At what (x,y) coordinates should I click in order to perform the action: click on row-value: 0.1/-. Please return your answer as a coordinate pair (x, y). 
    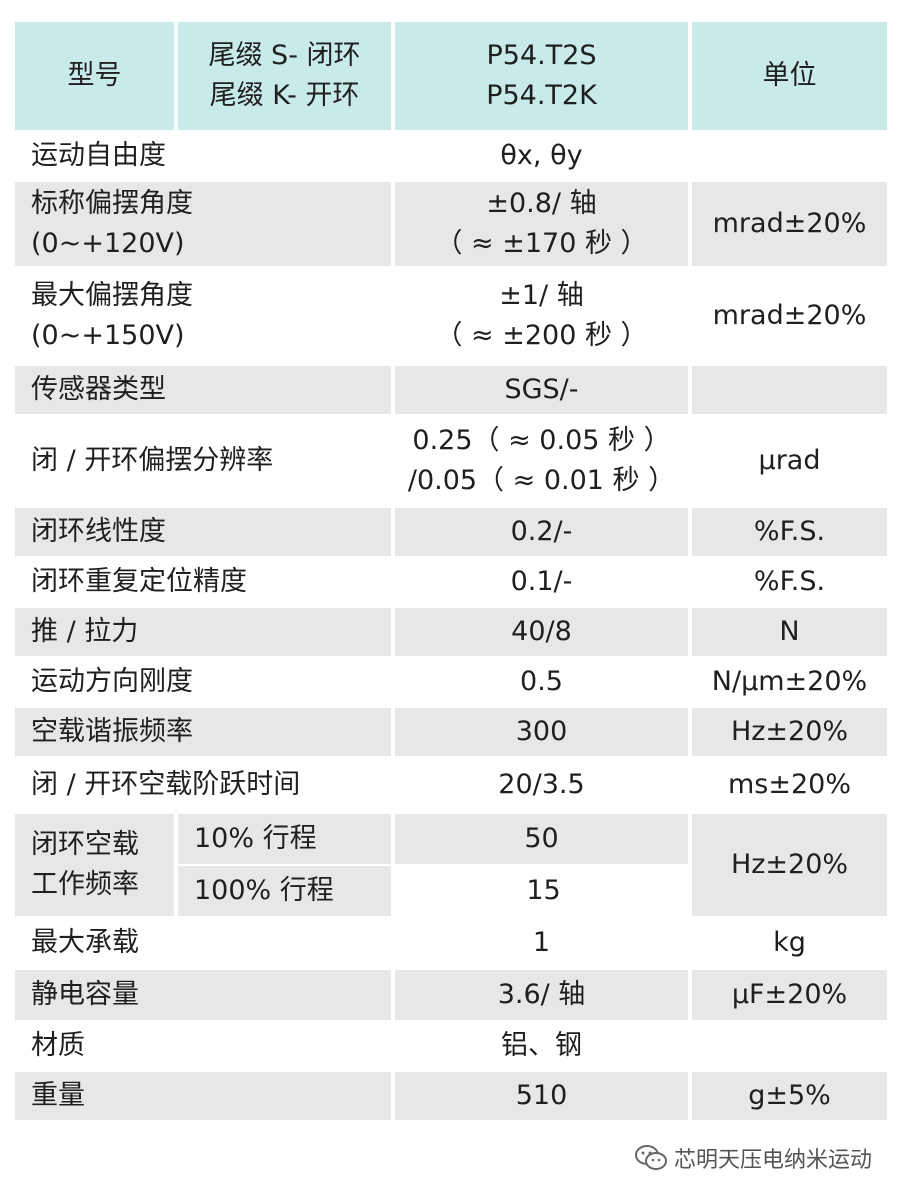
    Looking at the image, I should click on (543, 583).